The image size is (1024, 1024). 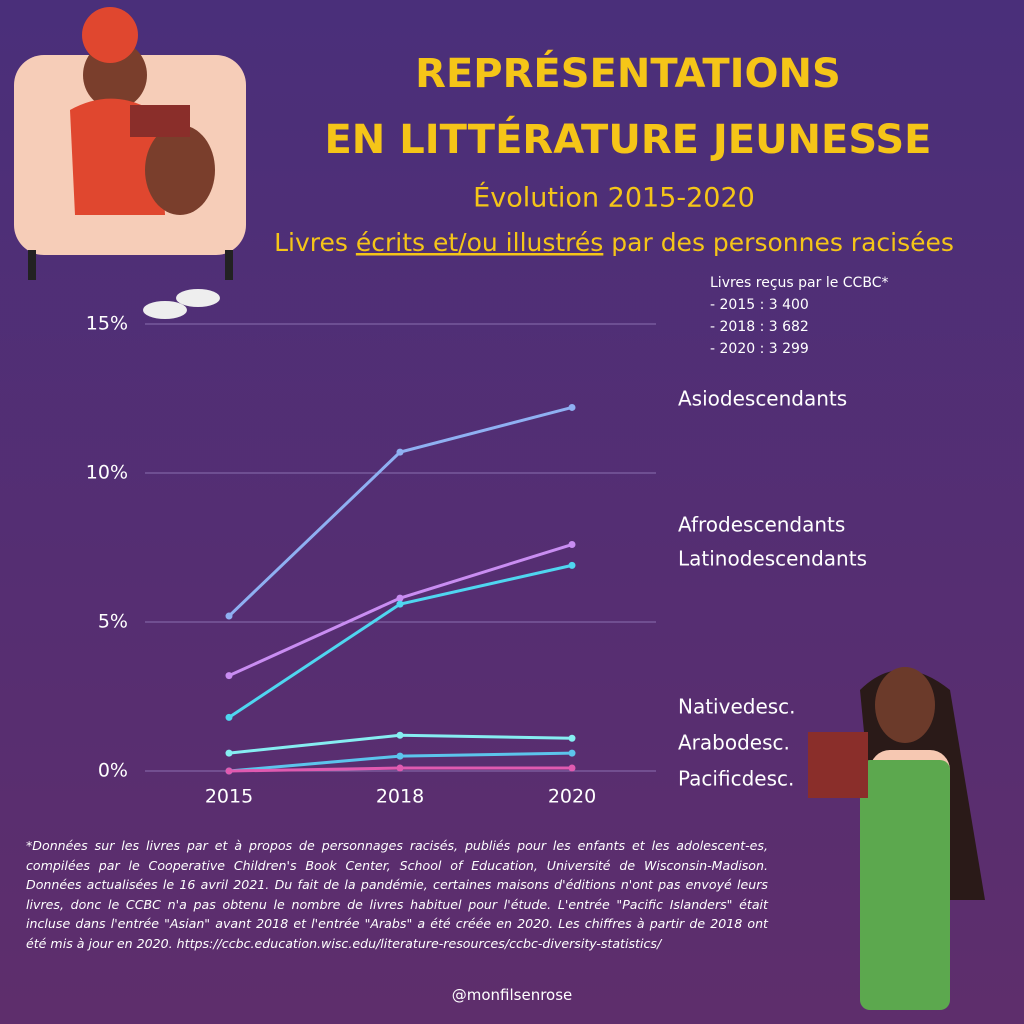 I want to click on handle: @monfilsenrose, so click(x=512, y=995).